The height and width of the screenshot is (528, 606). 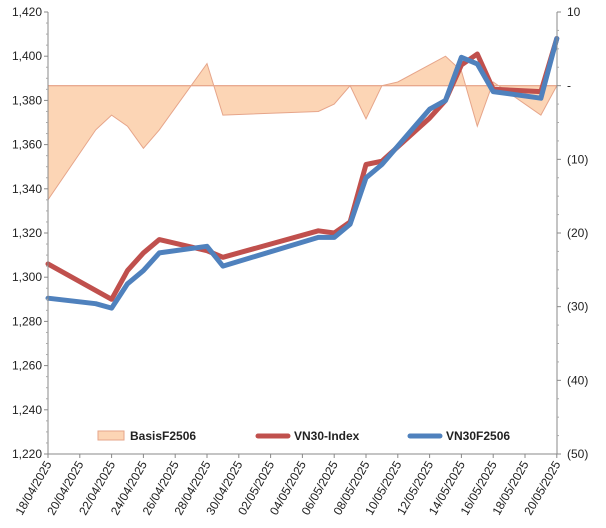 I want to click on y-right-tick-label: (50), so click(x=577, y=454).